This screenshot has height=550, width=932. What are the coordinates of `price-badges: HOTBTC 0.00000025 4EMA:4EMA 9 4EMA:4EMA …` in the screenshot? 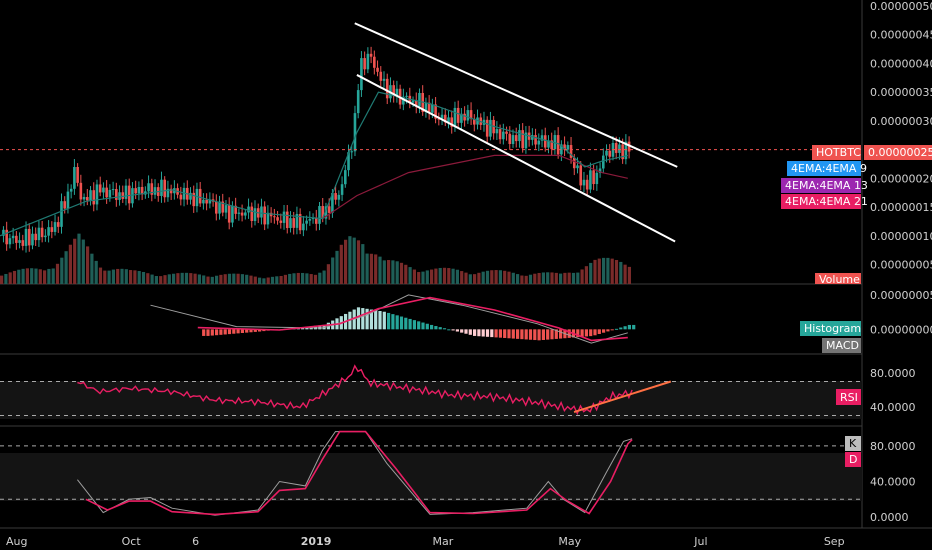 It's located at (856, 306).